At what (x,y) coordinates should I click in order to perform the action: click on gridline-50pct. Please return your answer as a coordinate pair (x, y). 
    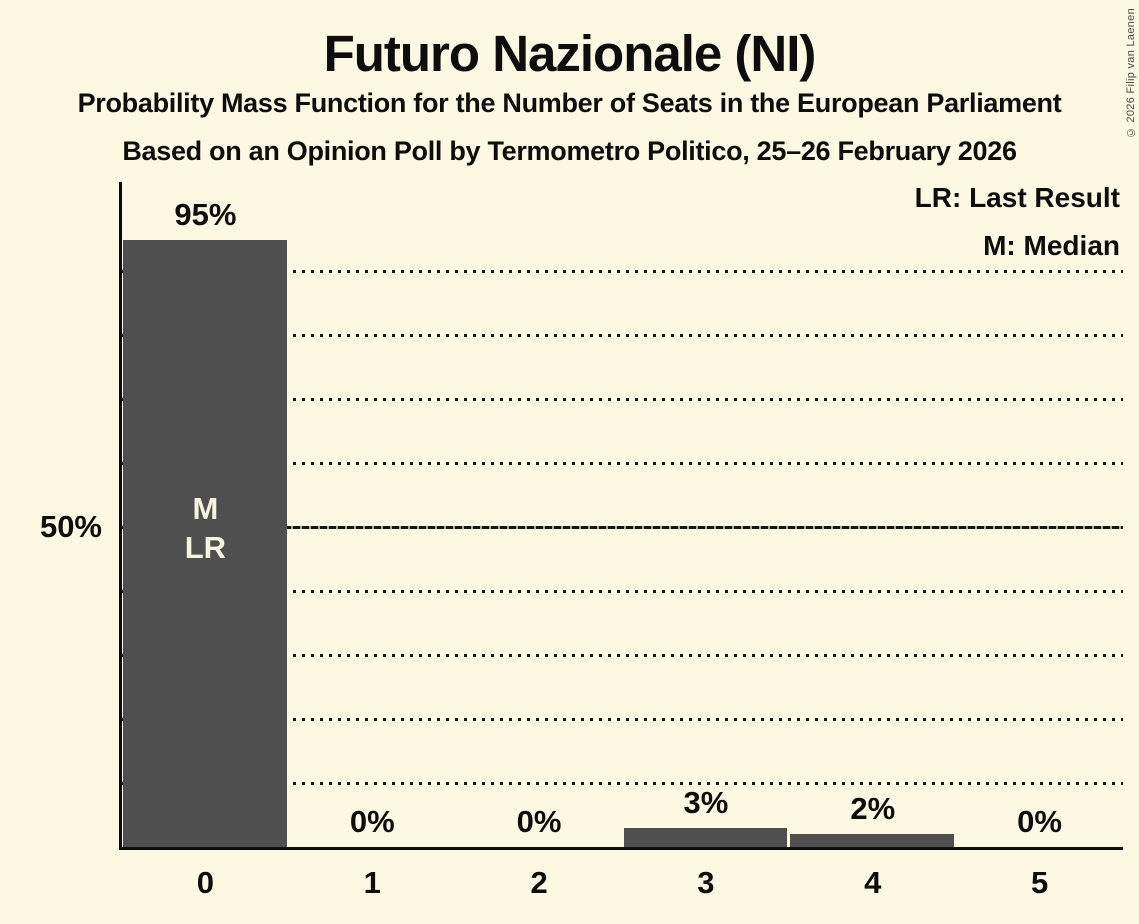
    Looking at the image, I should click on (622, 527).